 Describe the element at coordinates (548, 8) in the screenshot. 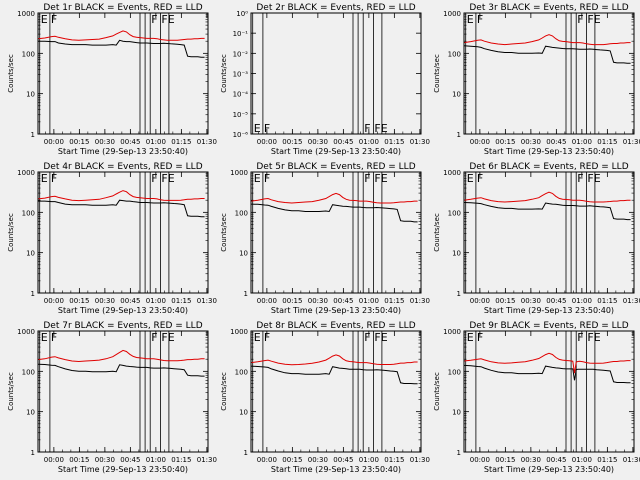

I see `panel-title: Det 3r BLACK = Events, RED = LLD` at that location.